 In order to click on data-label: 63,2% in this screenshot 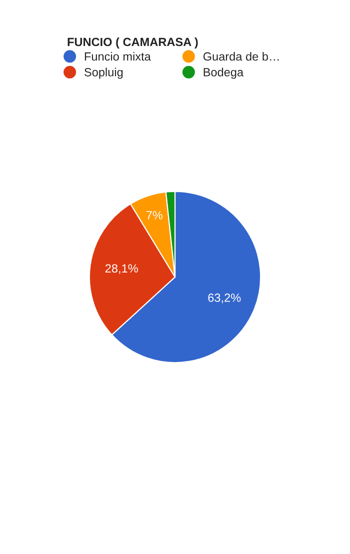, I will do `click(224, 299)`.